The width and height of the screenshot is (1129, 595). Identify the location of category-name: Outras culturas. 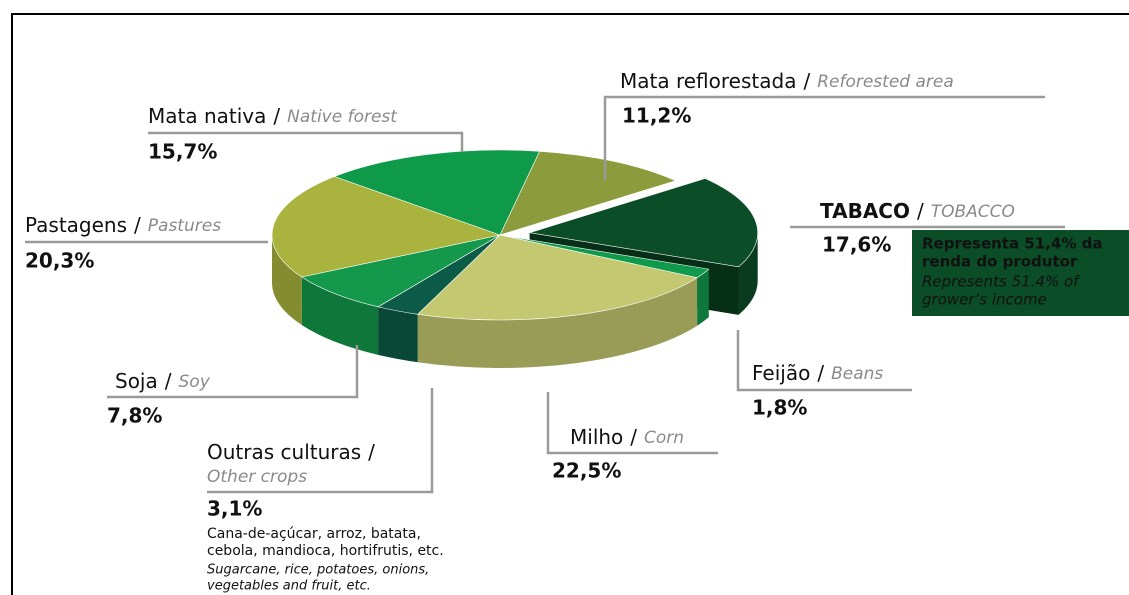
(284, 452).